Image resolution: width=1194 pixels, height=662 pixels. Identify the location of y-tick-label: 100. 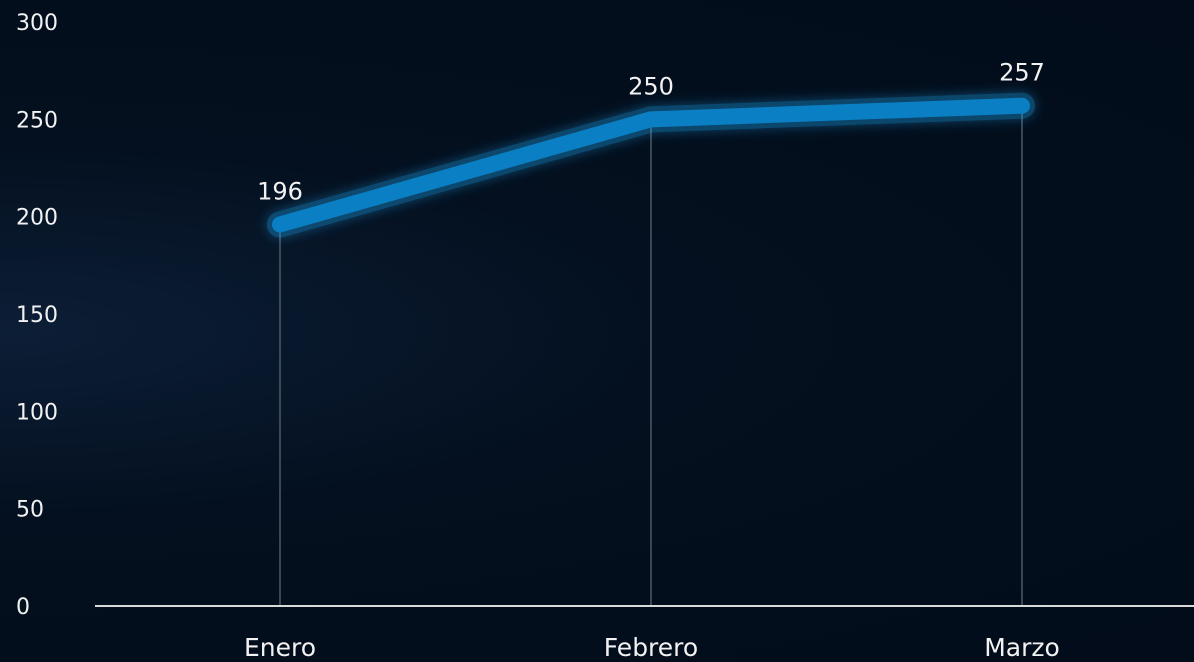
(37, 412).